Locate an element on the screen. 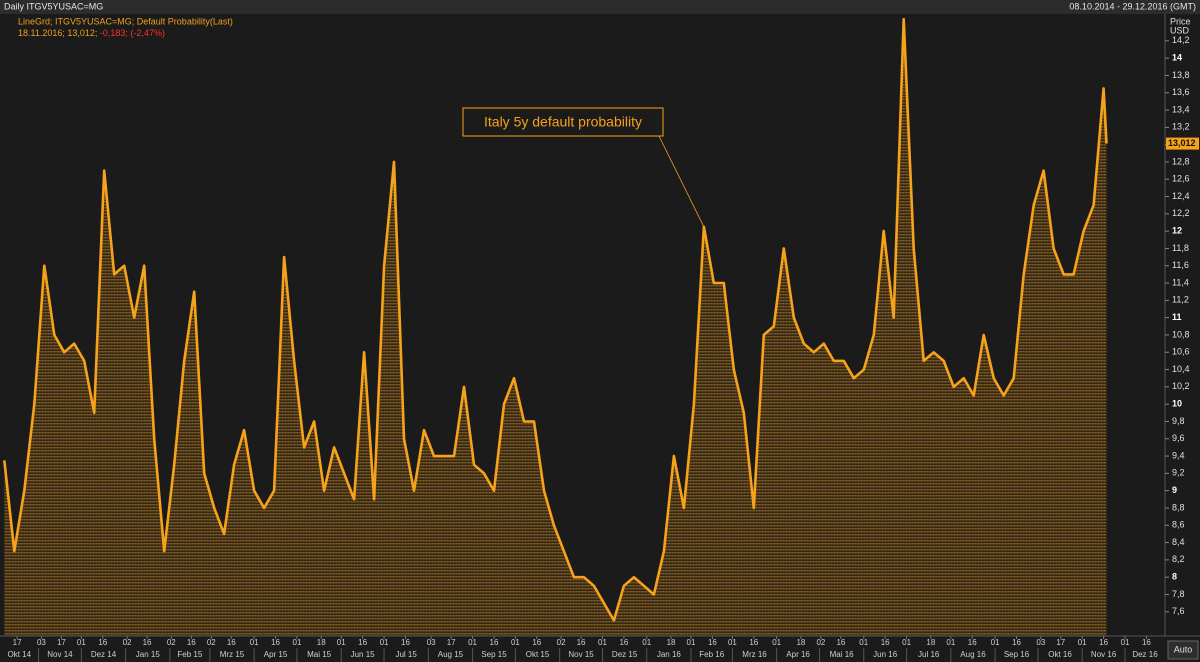 This screenshot has width=1200, height=662. month-label: Okt 15 is located at coordinates (538, 654).